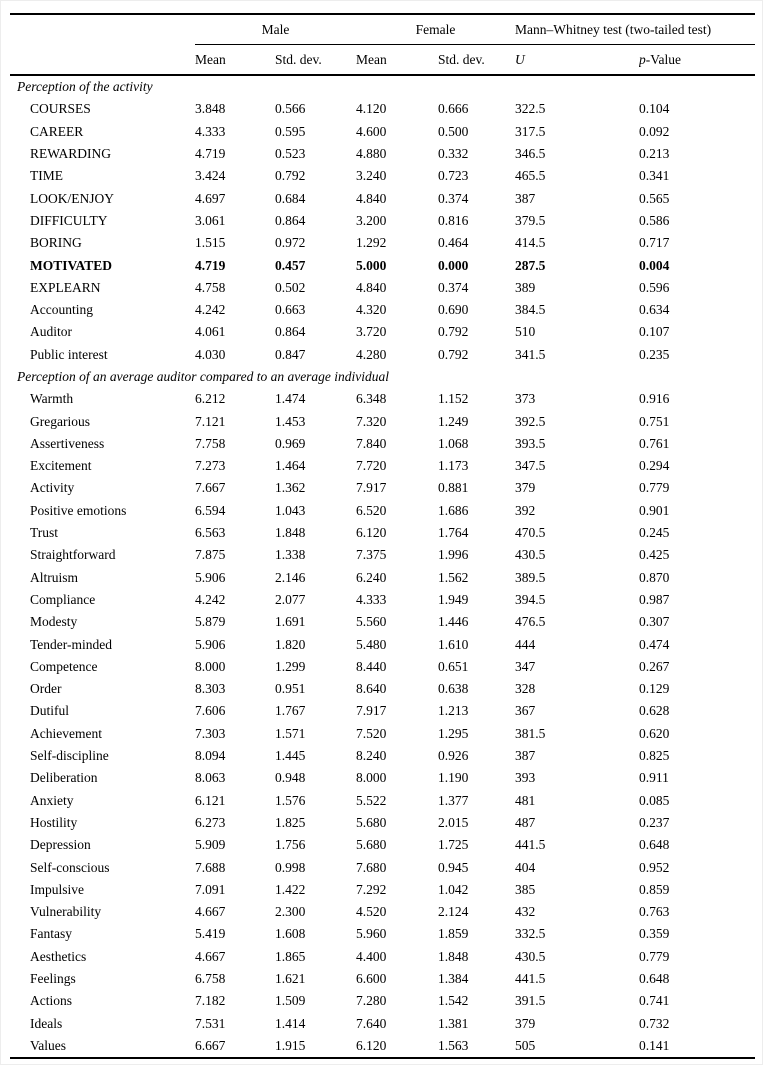 The height and width of the screenshot is (1065, 763). What do you see at coordinates (453, 599) in the screenshot?
I see `cell-female_sd: 1.949` at bounding box center [453, 599].